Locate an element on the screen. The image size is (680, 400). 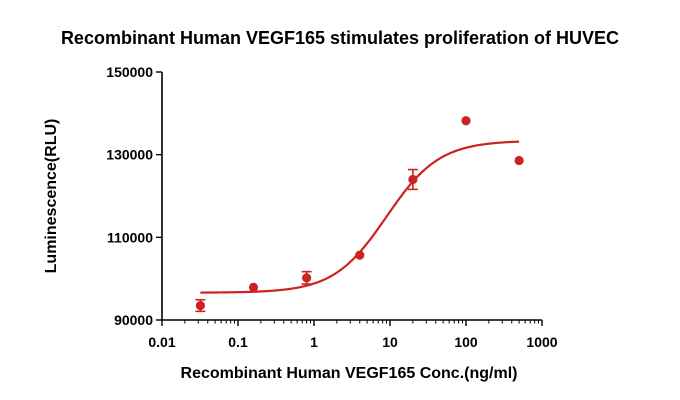
x-tick-label: 1000 is located at coordinates (541, 342).